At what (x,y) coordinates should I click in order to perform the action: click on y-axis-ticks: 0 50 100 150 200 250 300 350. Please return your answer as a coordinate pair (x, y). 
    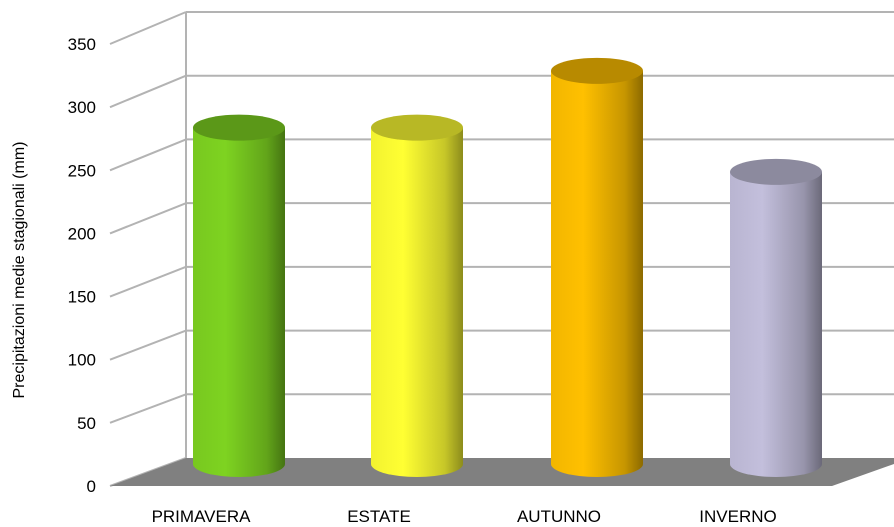
    Looking at the image, I should click on (82, 265).